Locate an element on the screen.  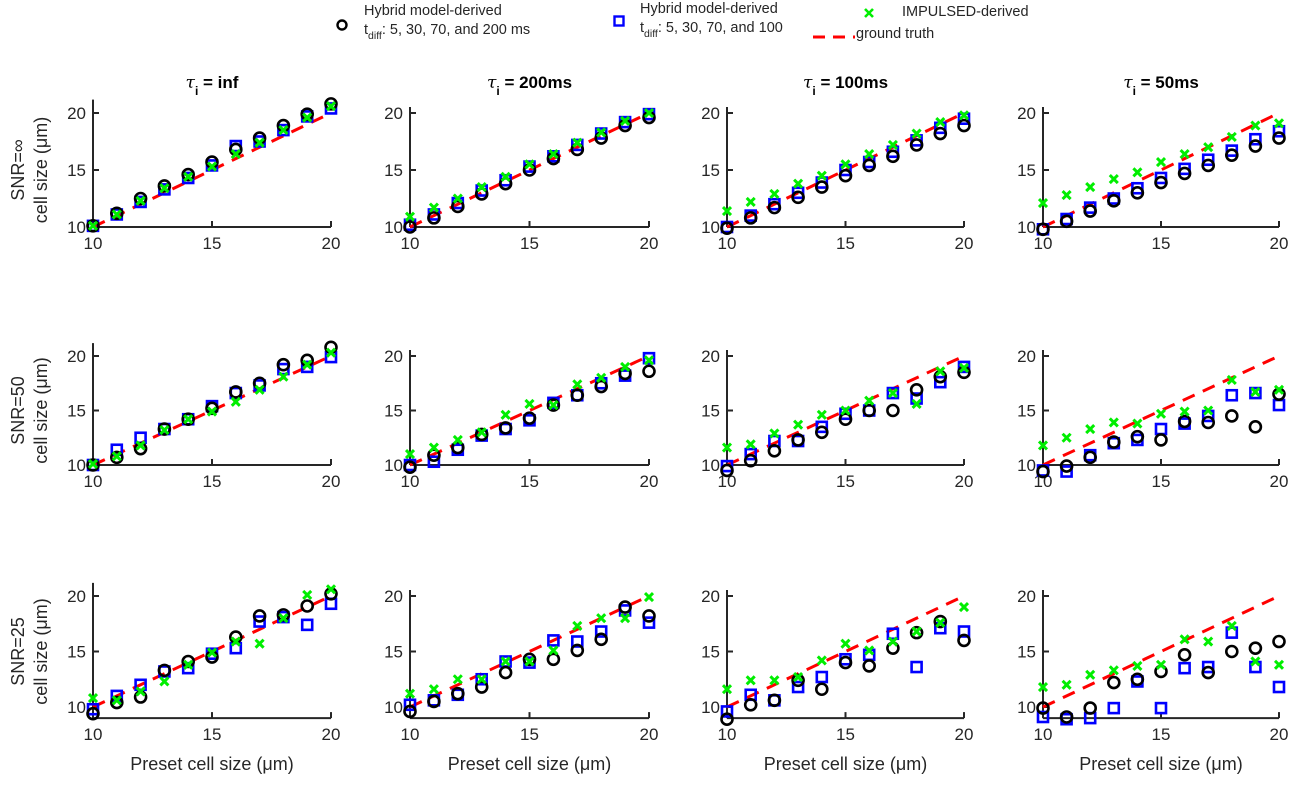
legend-item-hybrid100 is located at coordinates (619, 23).